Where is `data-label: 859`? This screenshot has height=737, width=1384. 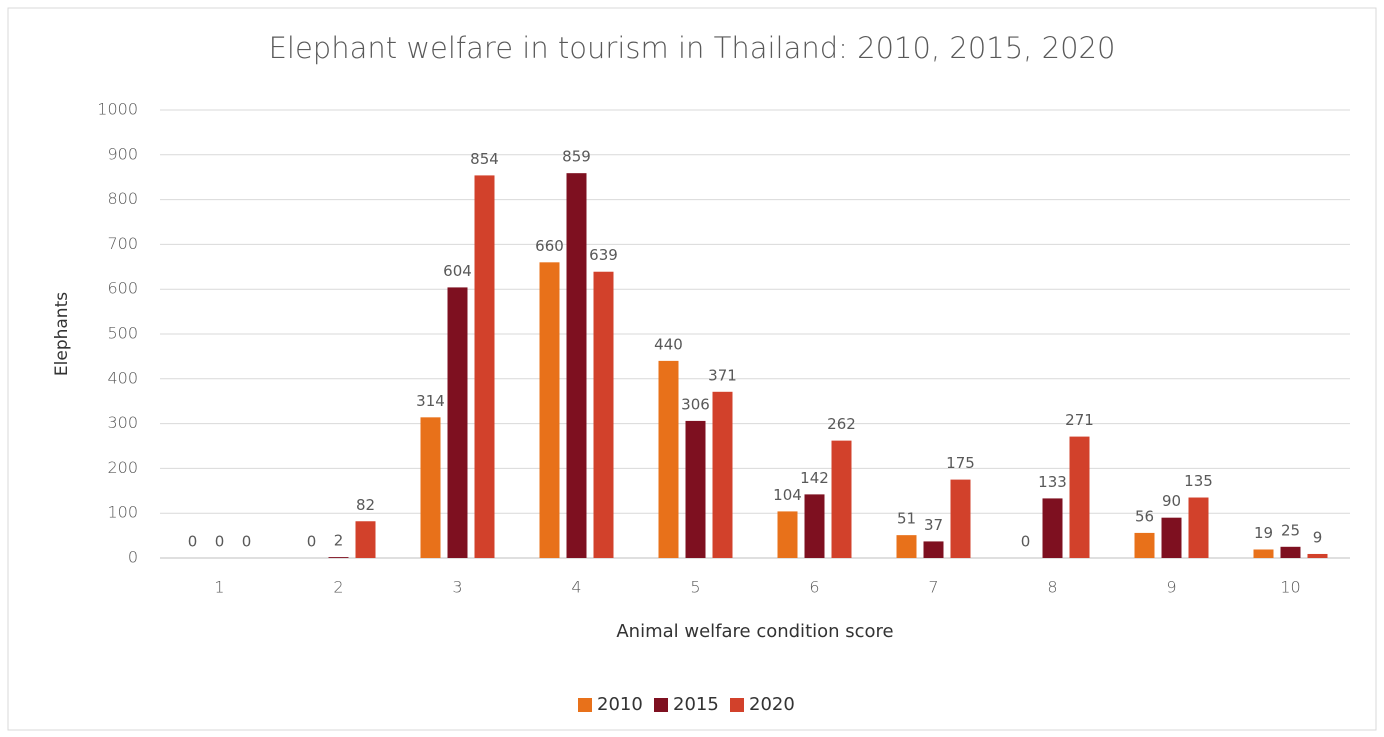
data-label: 859 is located at coordinates (576, 157).